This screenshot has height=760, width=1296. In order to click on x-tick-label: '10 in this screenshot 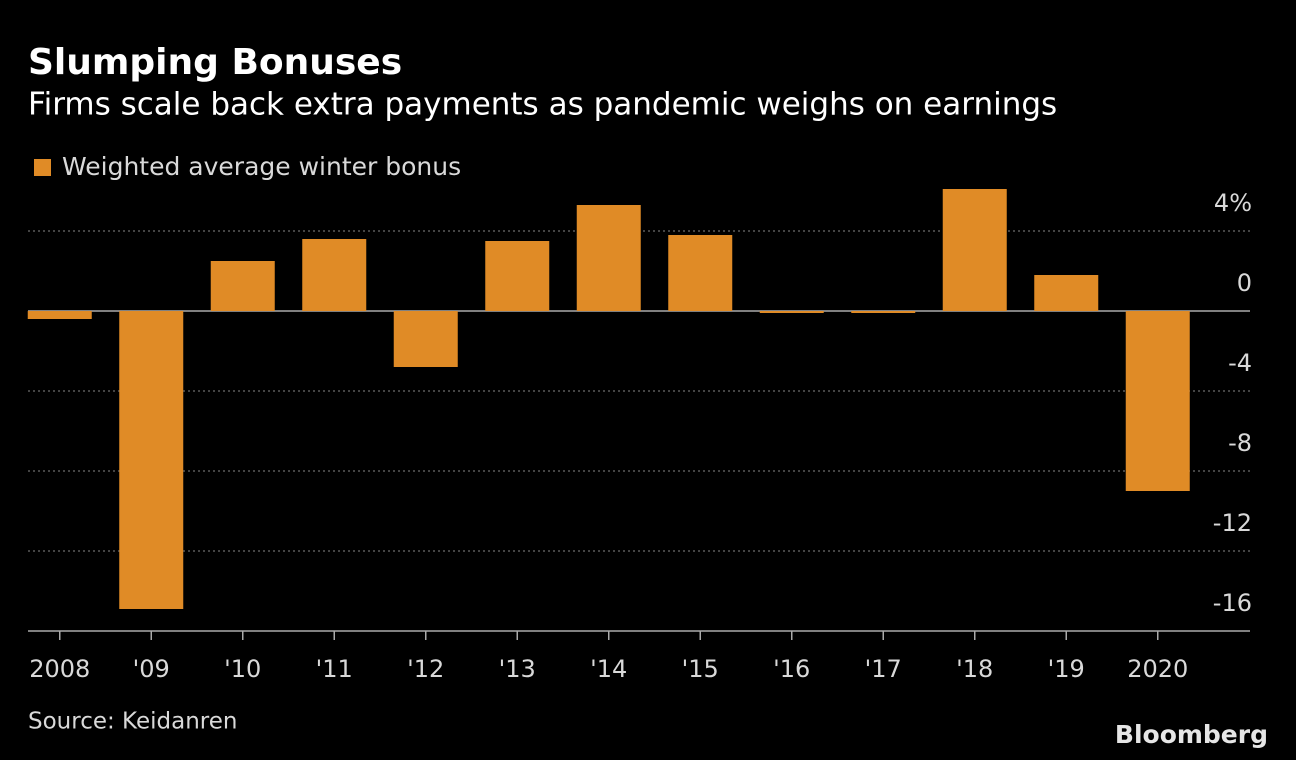, I will do `click(242, 669)`.